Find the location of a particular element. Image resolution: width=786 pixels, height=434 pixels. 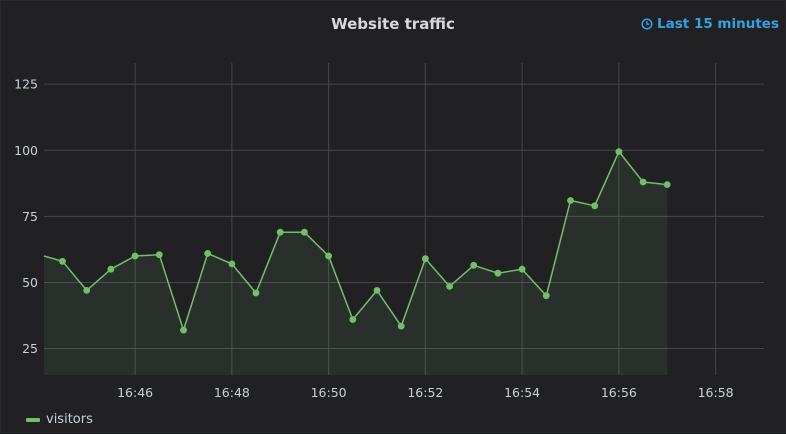

time-range-indicator: Last 15 minutes is located at coordinates (710, 24).